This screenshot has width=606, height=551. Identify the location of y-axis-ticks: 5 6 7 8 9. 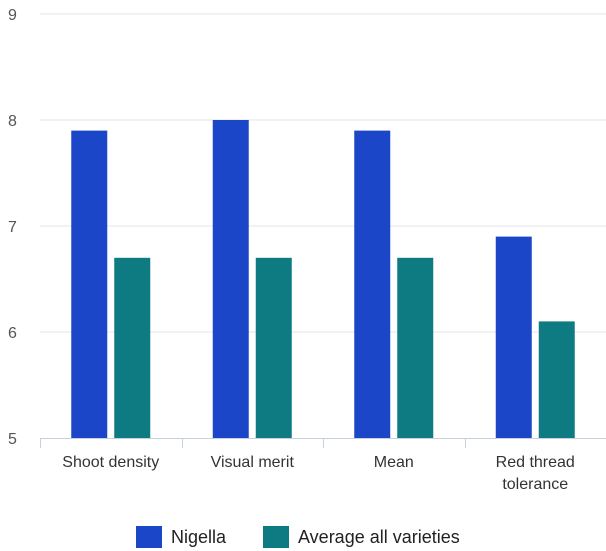
(12, 227).